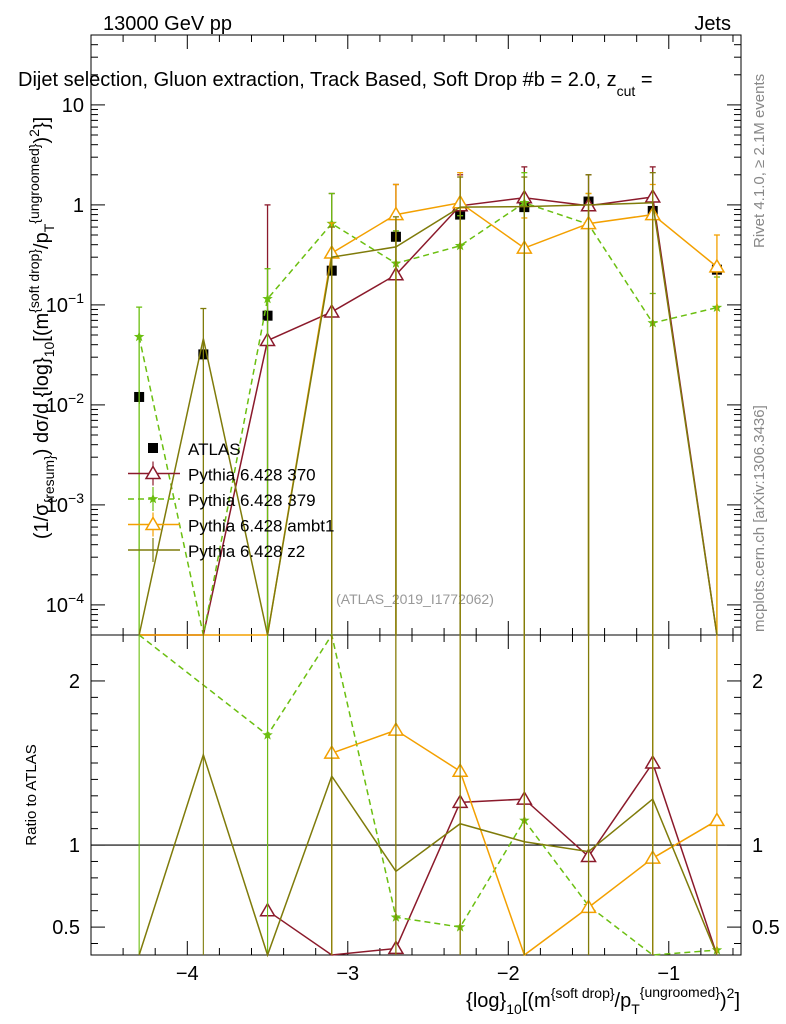 This screenshot has height=1024, width=786. I want to click on pythia-6-428-z2-ratio-line, so click(428, 855).